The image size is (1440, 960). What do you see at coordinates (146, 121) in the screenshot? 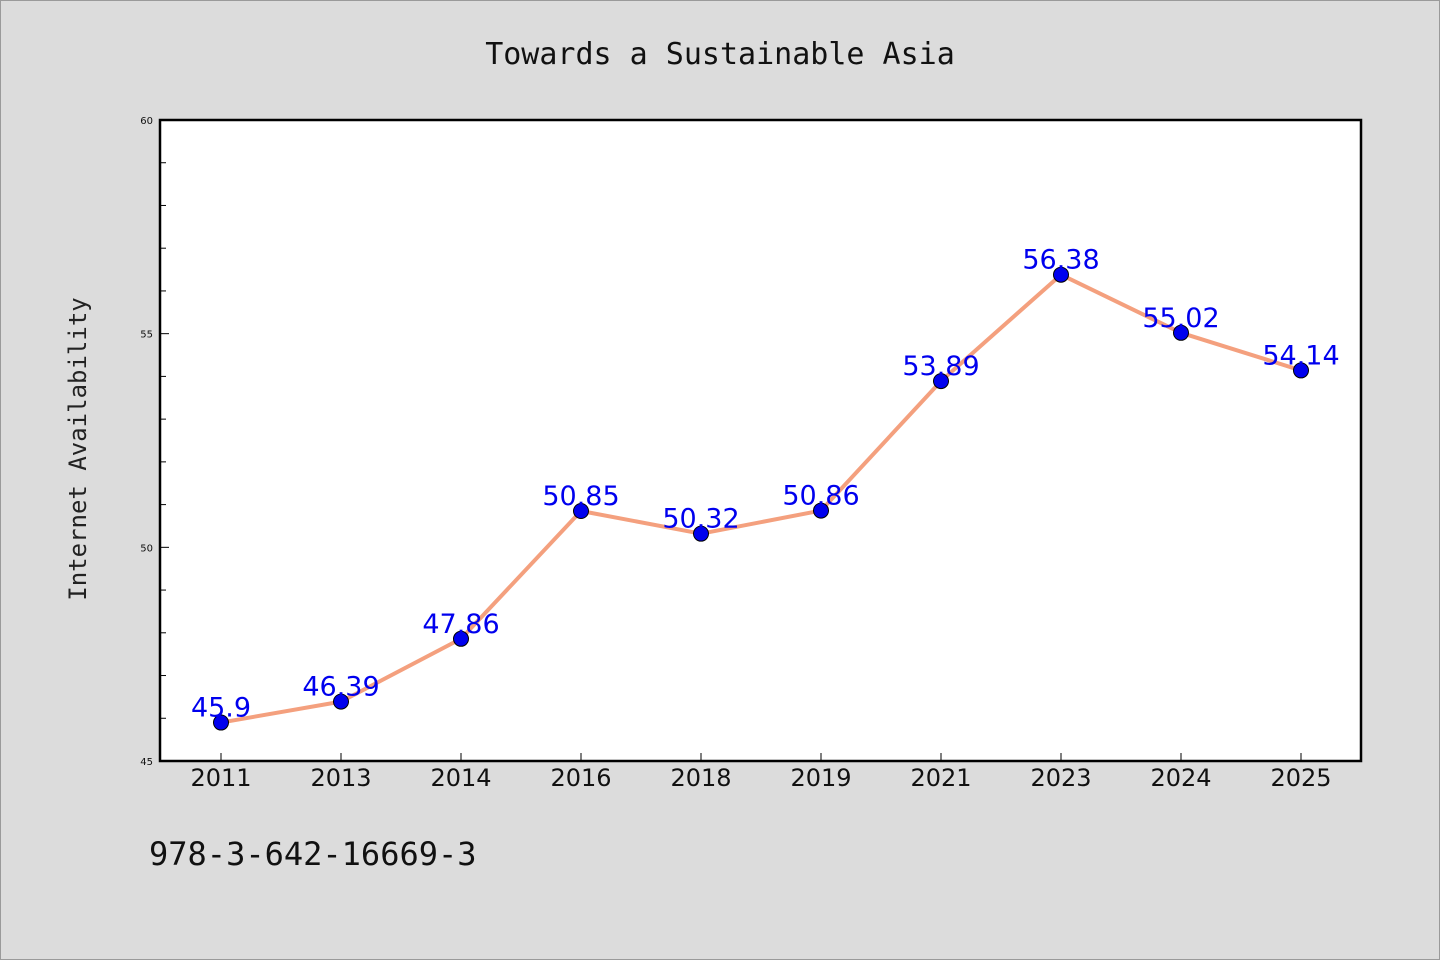
I see `y-tick-label: 60` at bounding box center [146, 121].